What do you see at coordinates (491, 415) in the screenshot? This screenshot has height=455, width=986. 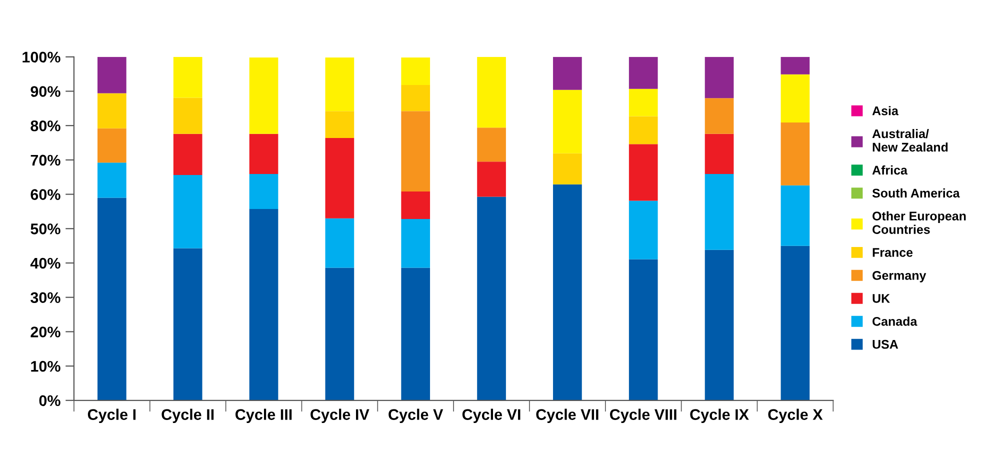 I see `x-tick-label: Cycle VI` at bounding box center [491, 415].